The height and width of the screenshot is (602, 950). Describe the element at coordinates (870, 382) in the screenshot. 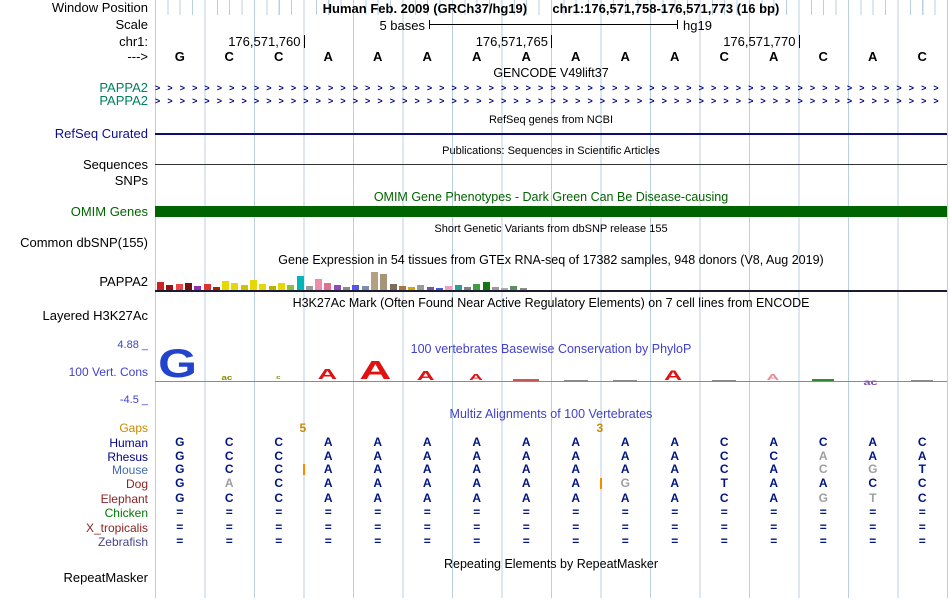

I see `phylop-letter: ac` at that location.